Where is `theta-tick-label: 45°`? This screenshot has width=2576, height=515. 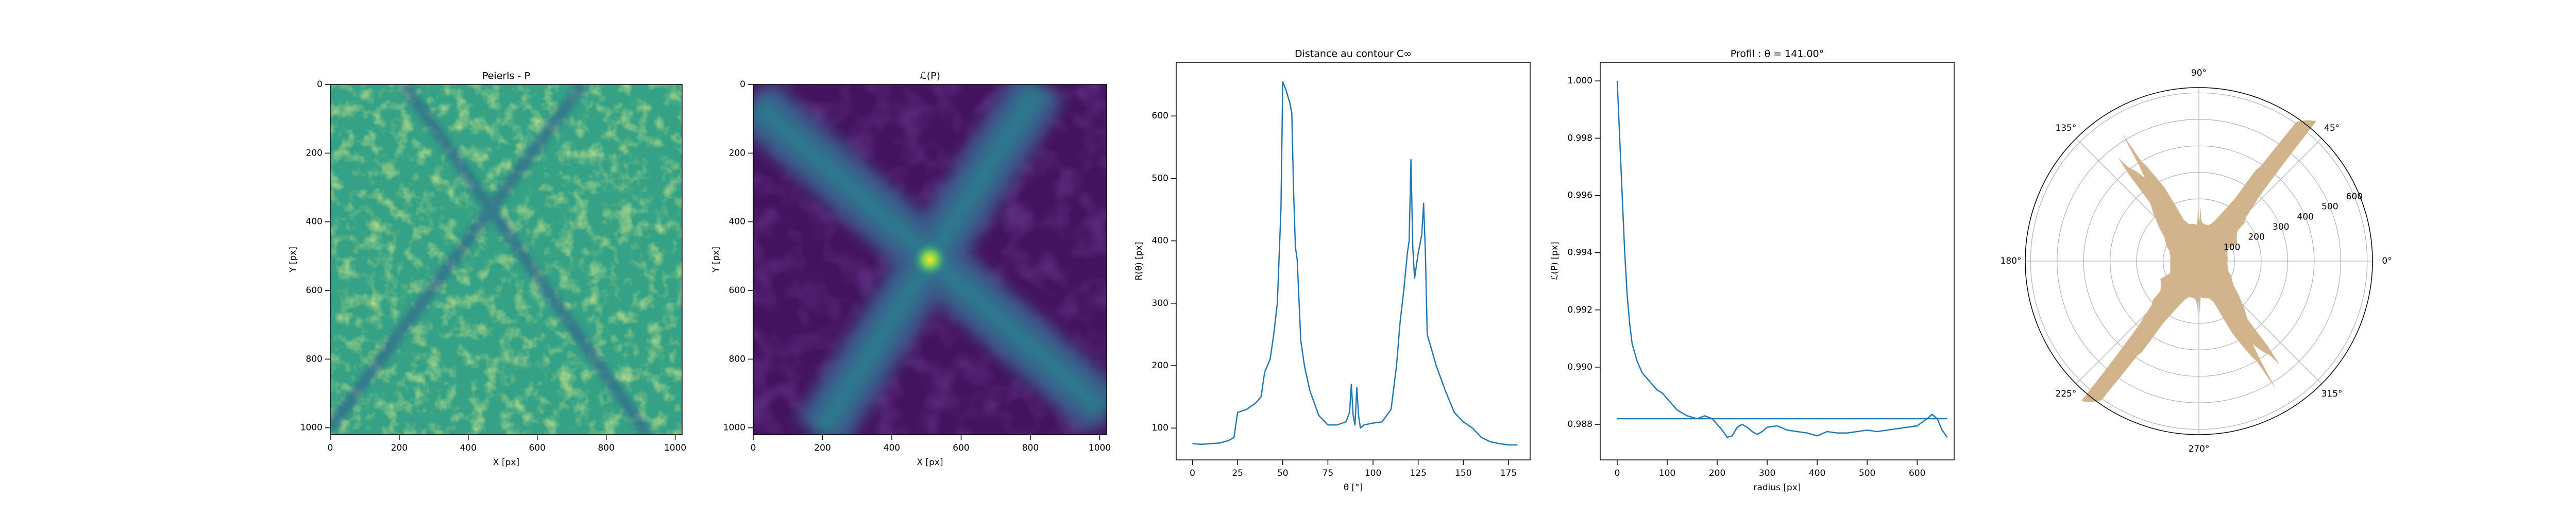
theta-tick-label: 45° is located at coordinates (2332, 128).